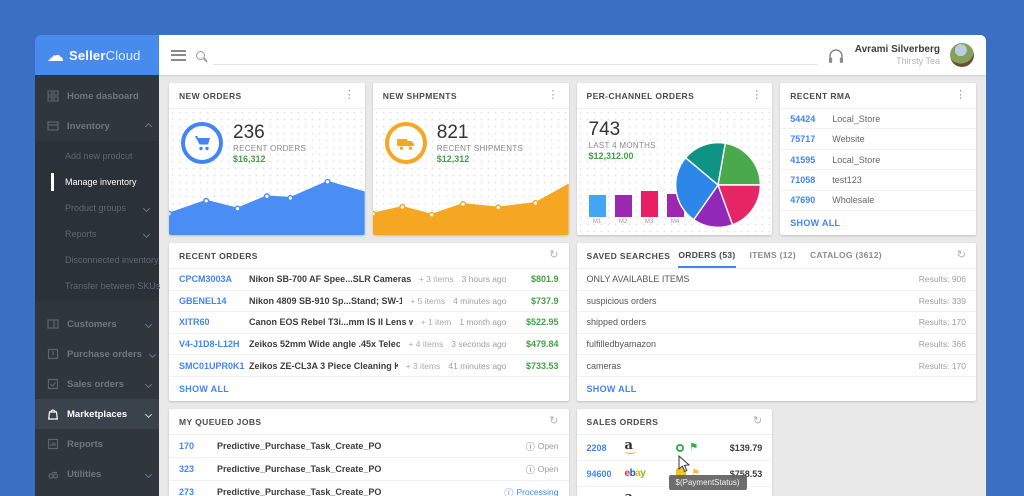 This screenshot has width=1024, height=496. What do you see at coordinates (97, 354) in the screenshot?
I see `sidebar-item-purchase-orders: Purchase orders` at bounding box center [97, 354].